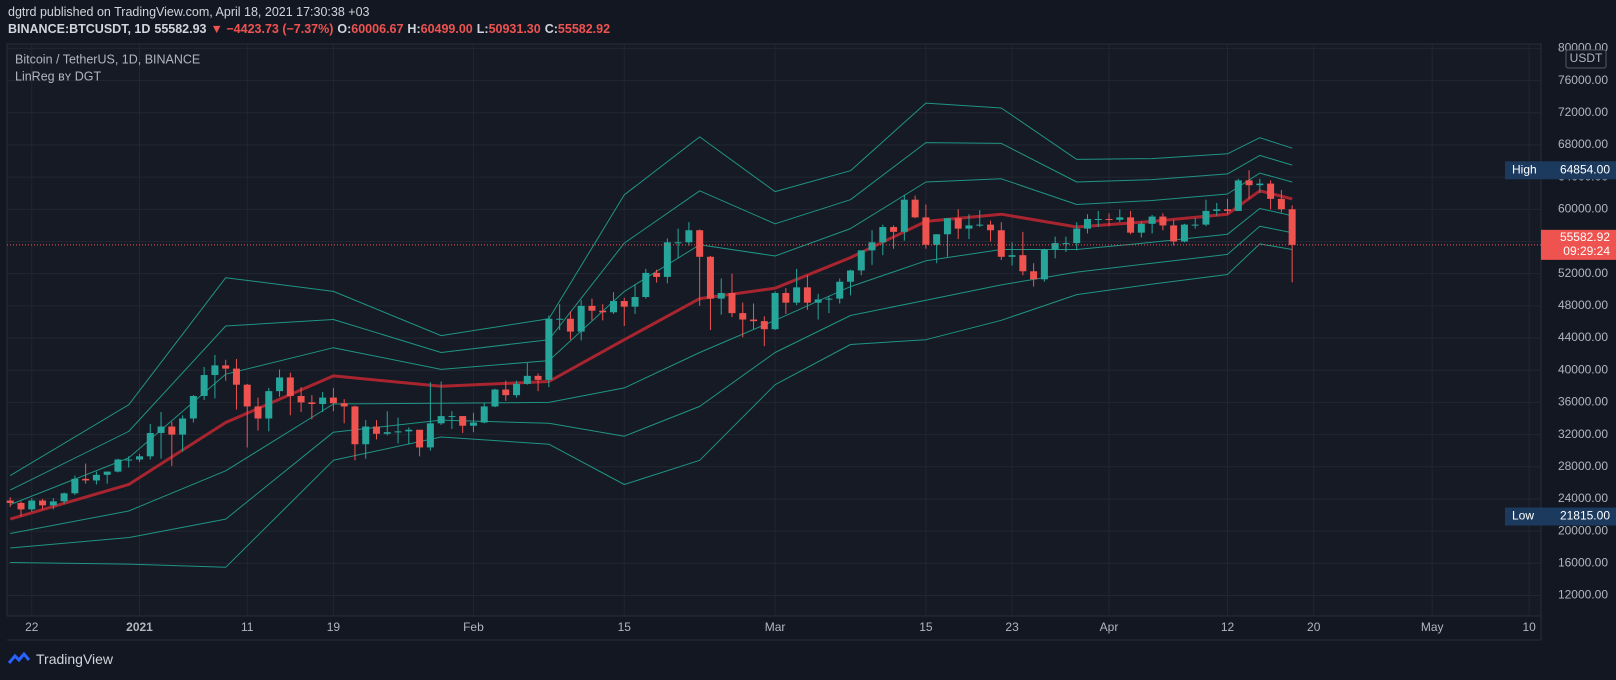 The image size is (1616, 680). What do you see at coordinates (1583, 434) in the screenshot?
I see `y-tick-label: 32000.00` at bounding box center [1583, 434].